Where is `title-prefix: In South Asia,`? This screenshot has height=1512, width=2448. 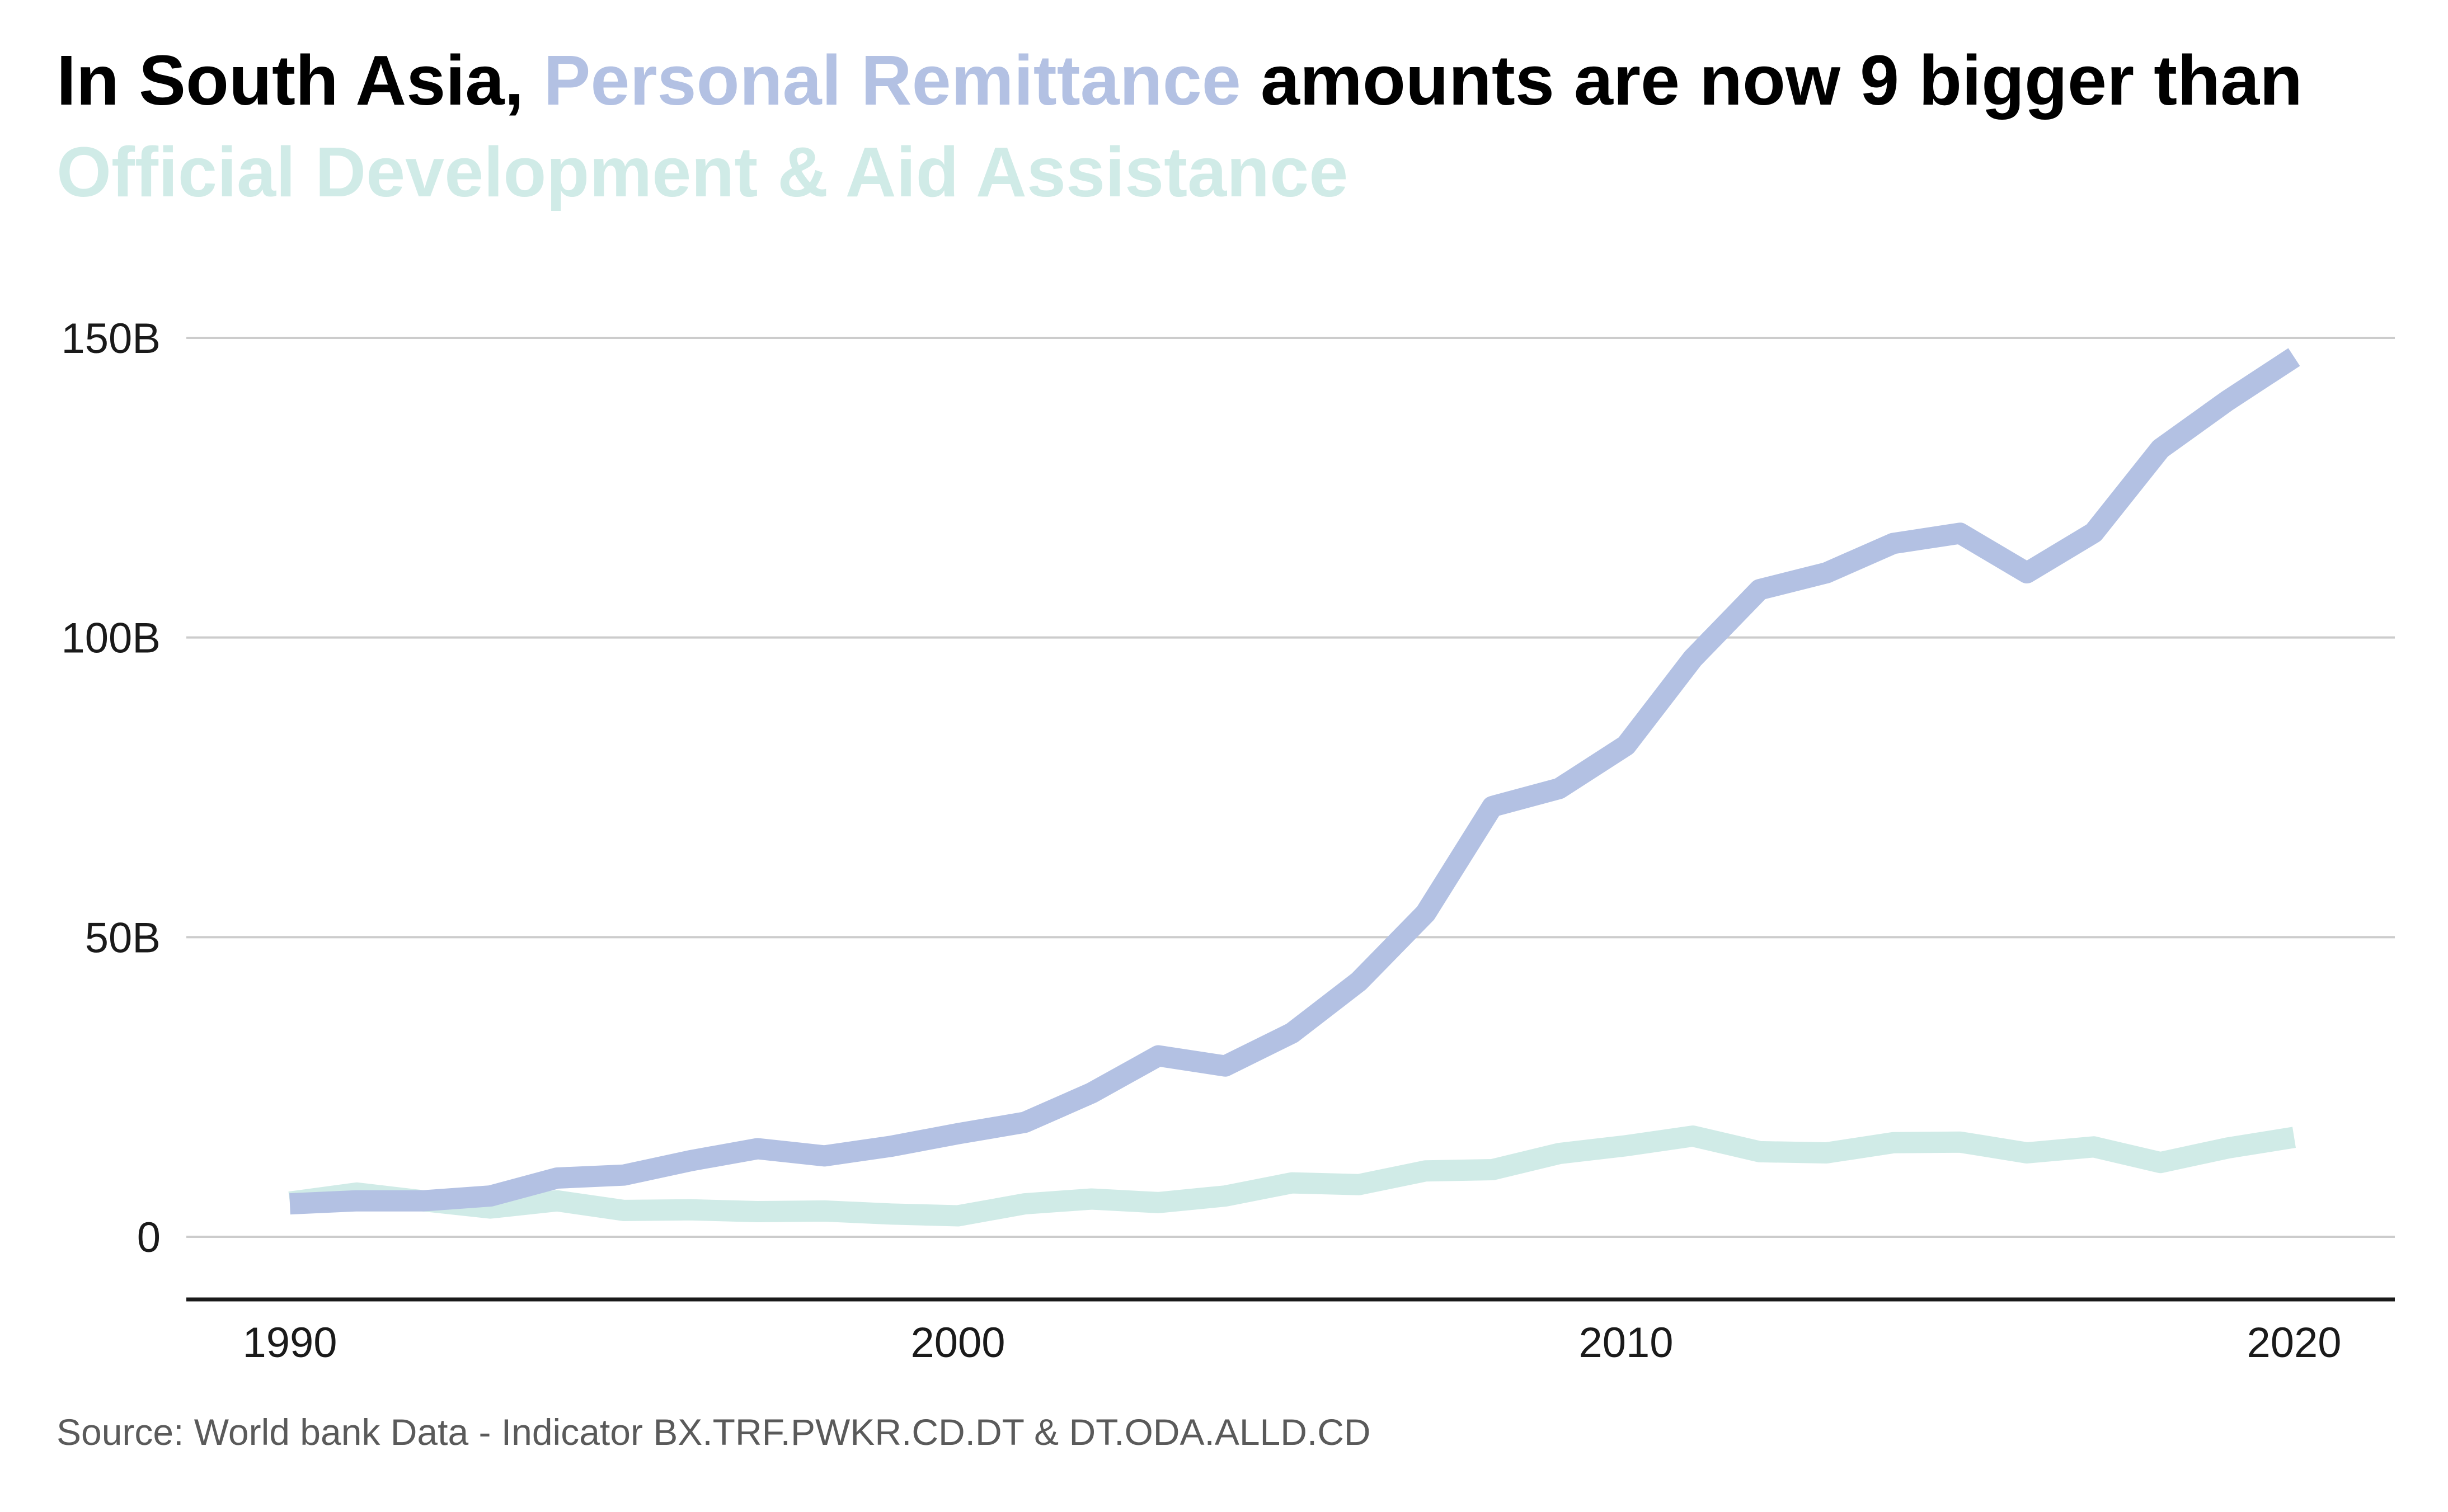
title-prefix: In South Asia, is located at coordinates (300, 80).